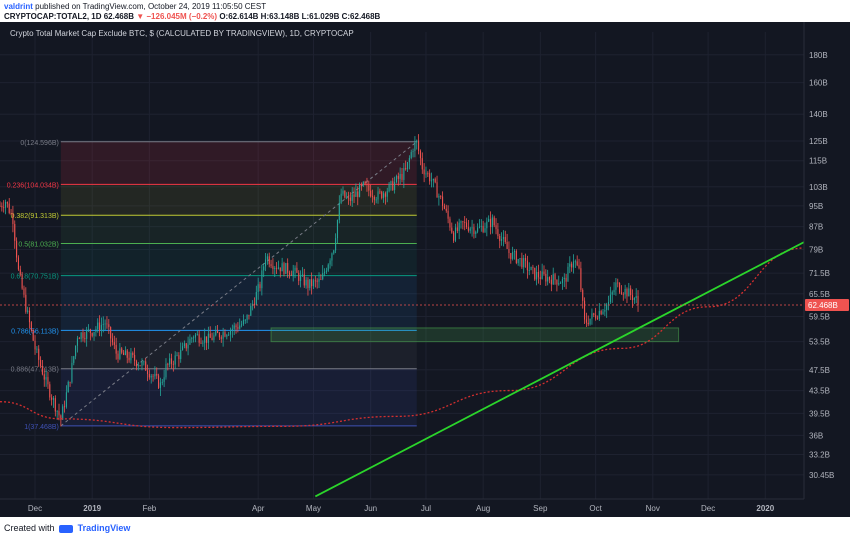 This screenshot has height=539, width=850. What do you see at coordinates (827, 269) in the screenshot?
I see `price-axis` at bounding box center [827, 269].